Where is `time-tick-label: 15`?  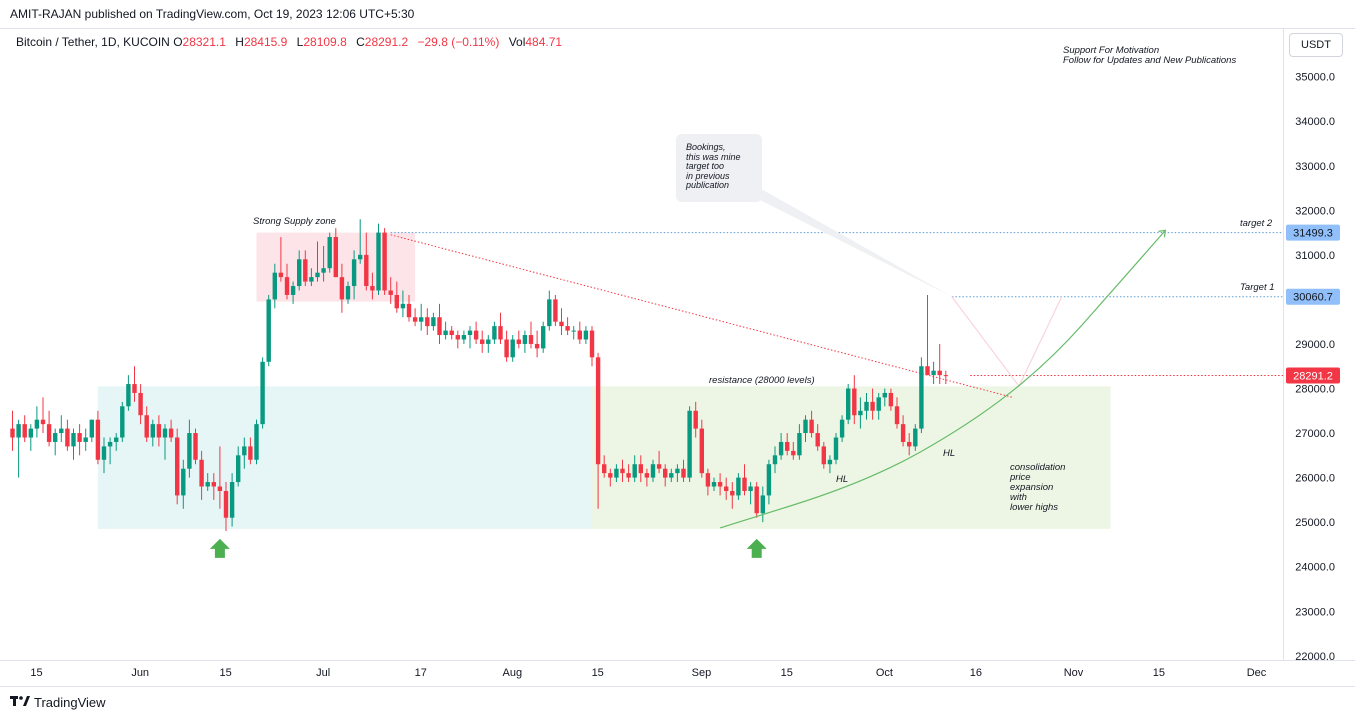
time-tick-label: 15 is located at coordinates (225, 673).